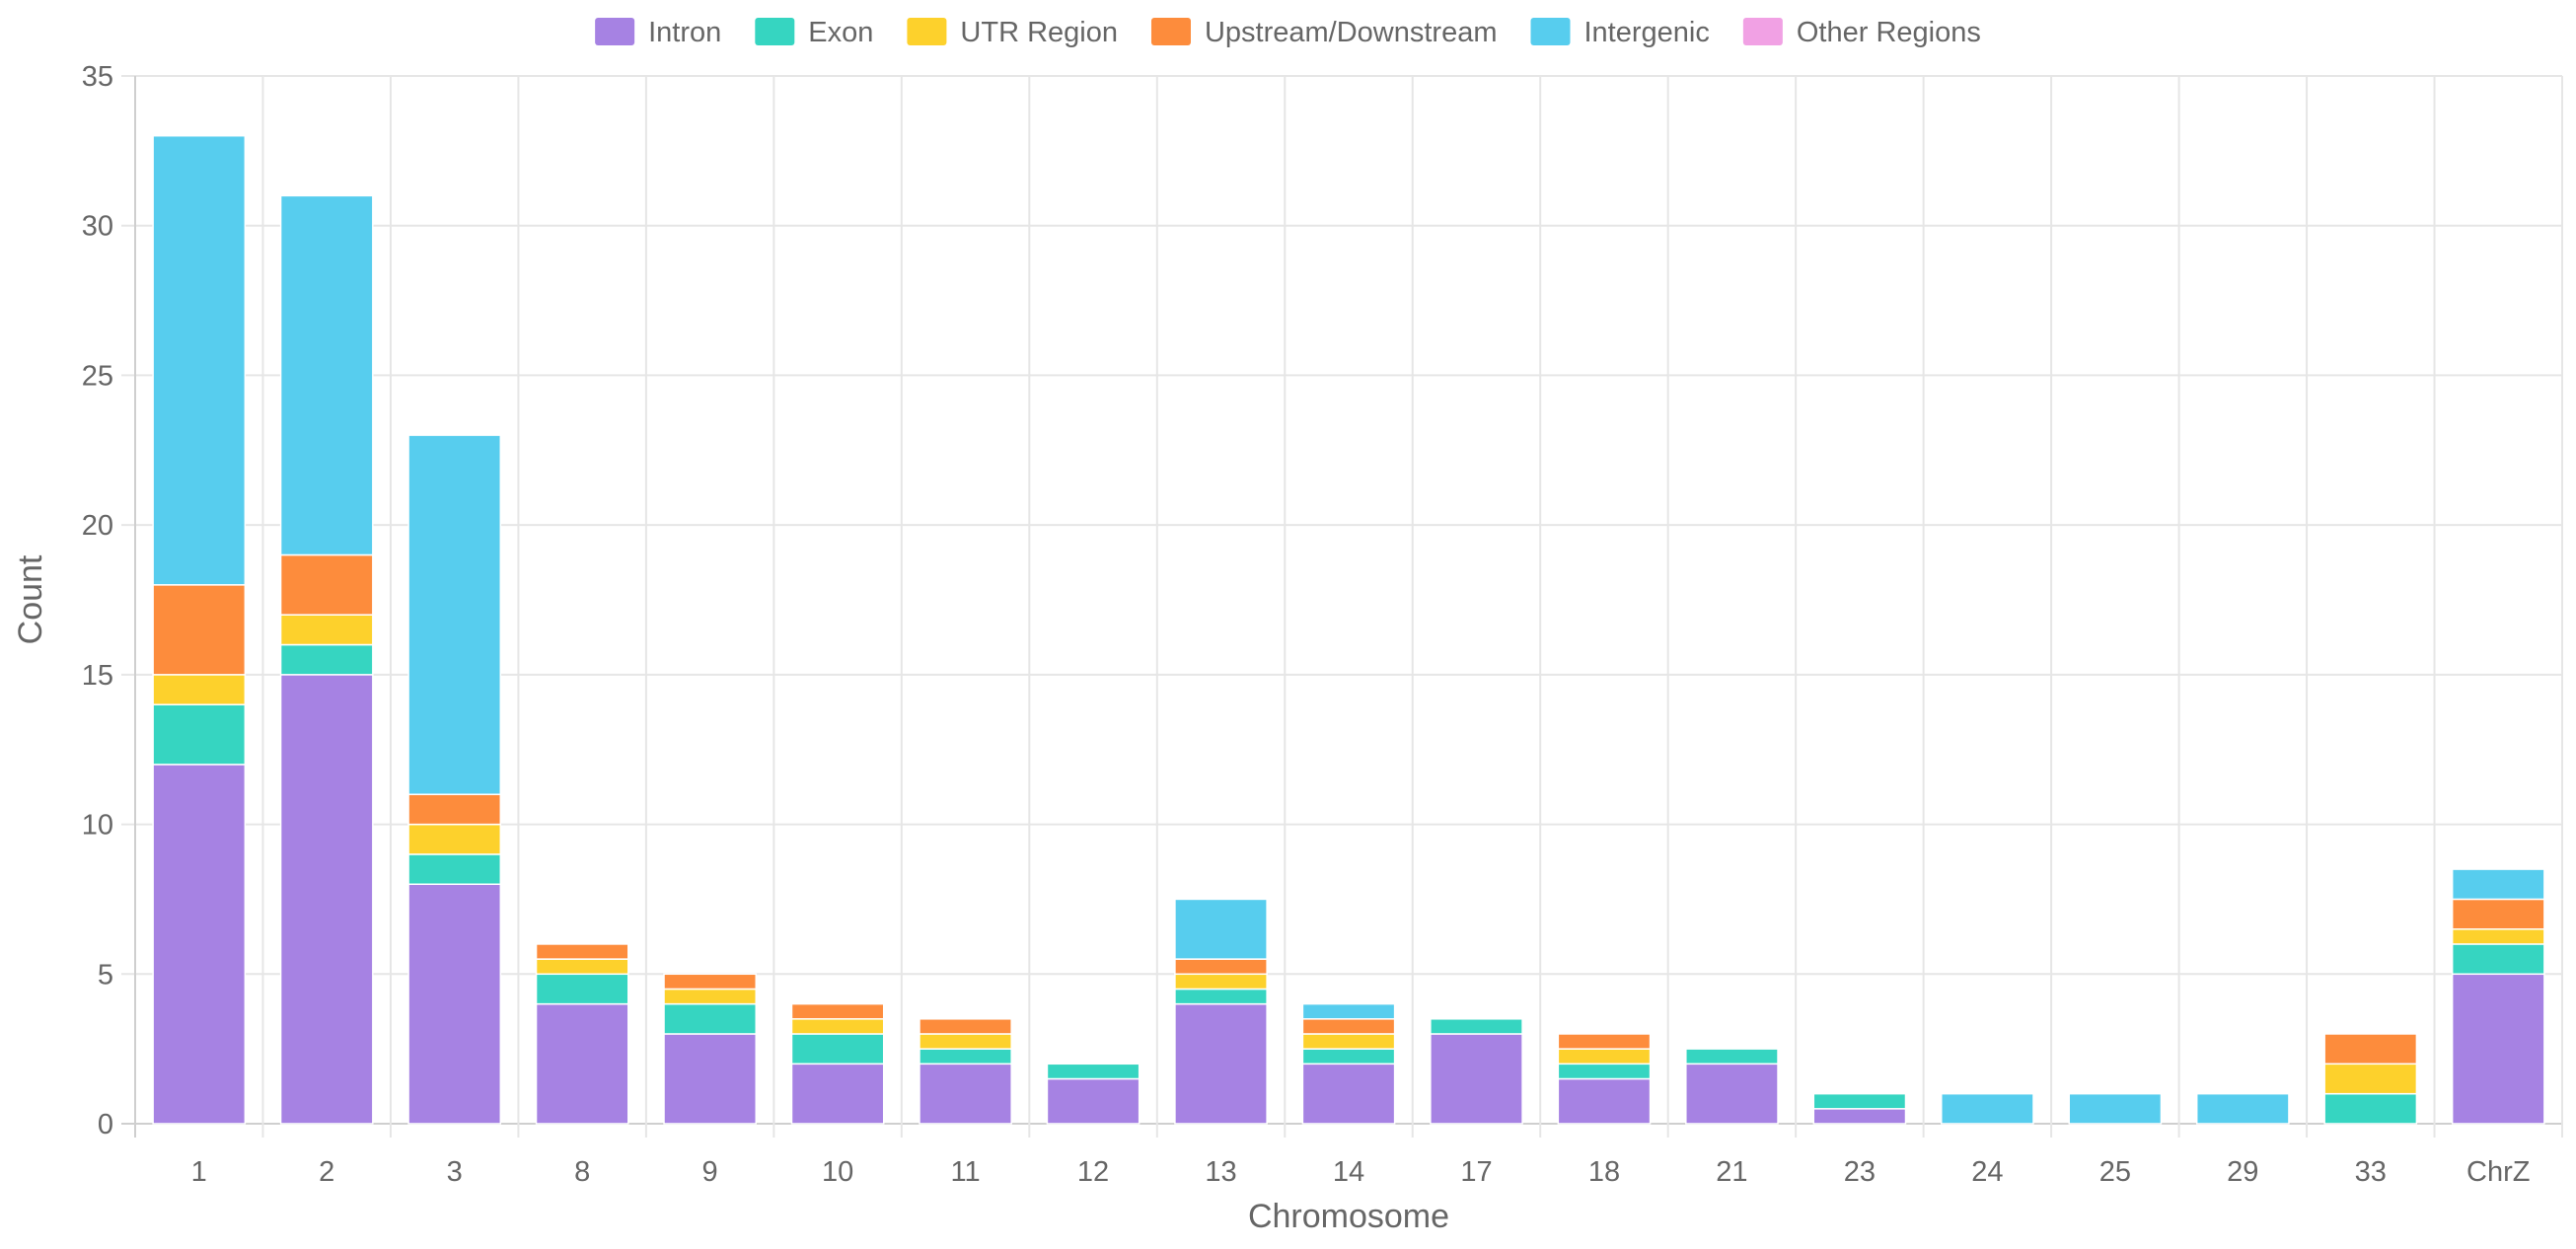 The image size is (2576, 1249). Describe the element at coordinates (2498, 1049) in the screenshot. I see `bar-segment-intron-chrz` at that location.